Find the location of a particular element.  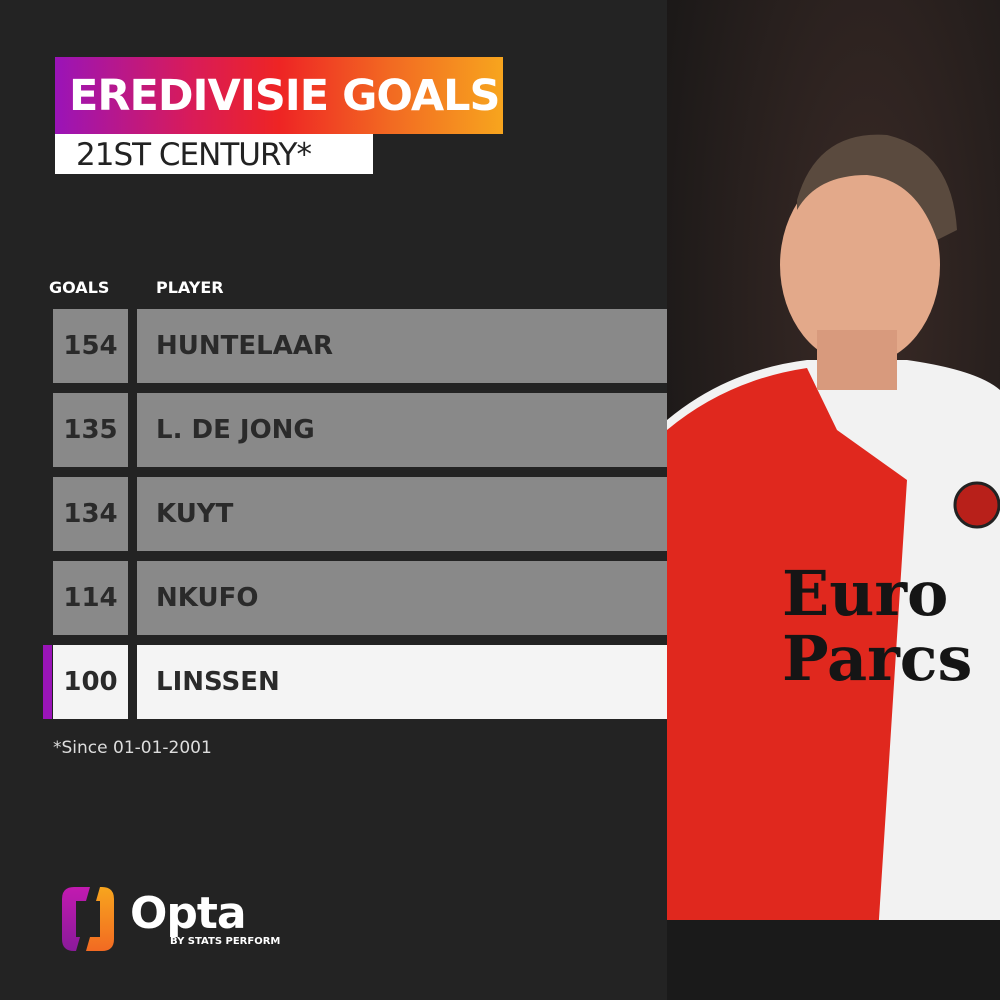

goals-cell: 134 is located at coordinates (90, 514).